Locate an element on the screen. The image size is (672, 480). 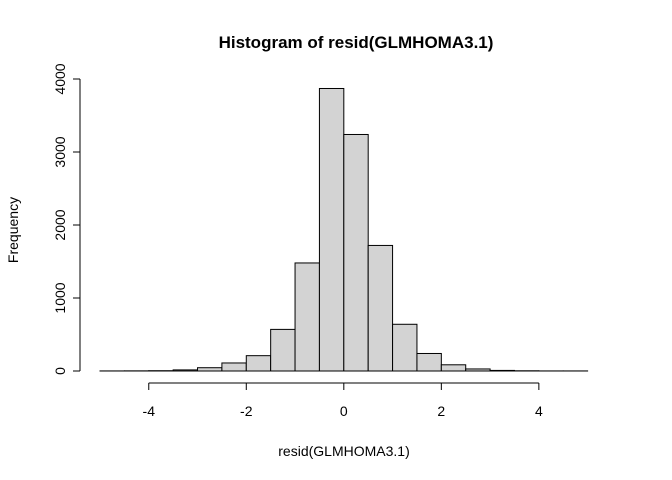
y-tick-label: 2000 is located at coordinates (60, 224).